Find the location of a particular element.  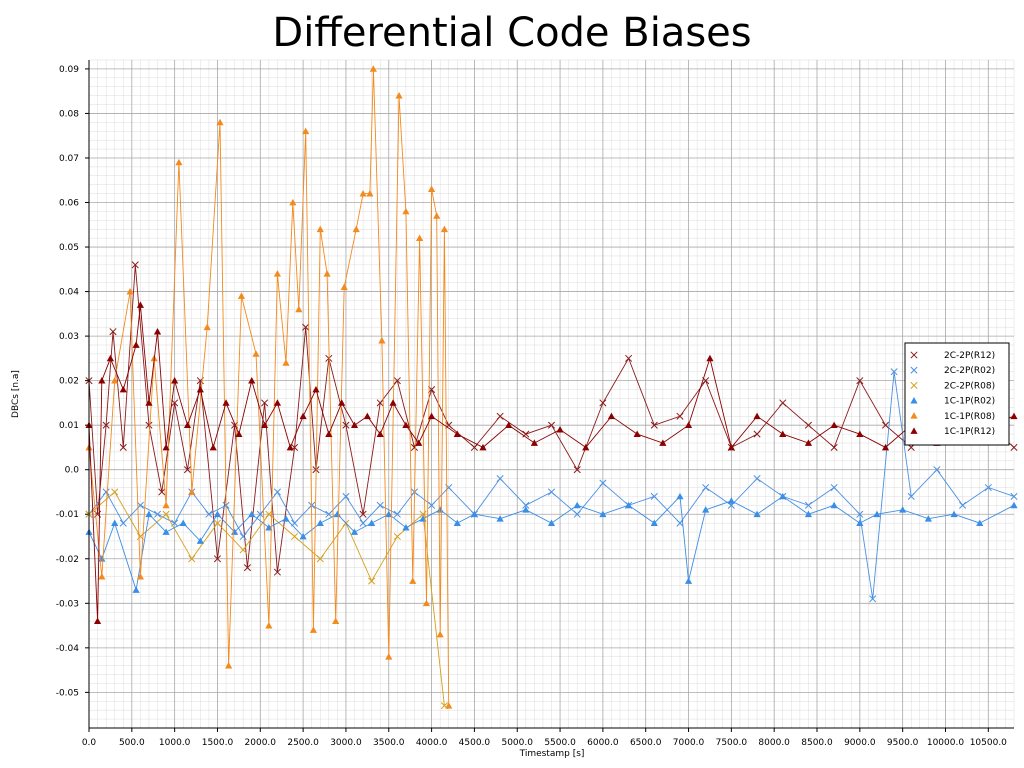

legend-box is located at coordinates (957, 394).